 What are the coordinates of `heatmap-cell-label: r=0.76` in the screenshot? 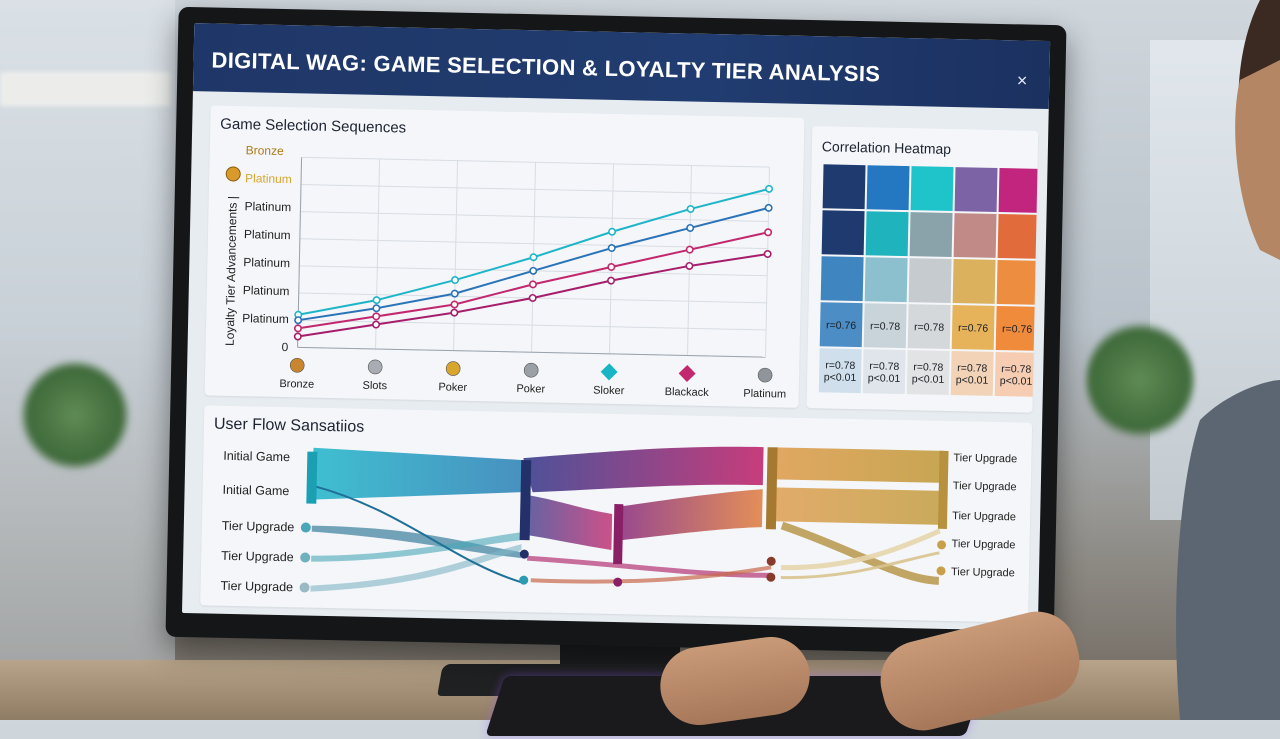 It's located at (973, 328).